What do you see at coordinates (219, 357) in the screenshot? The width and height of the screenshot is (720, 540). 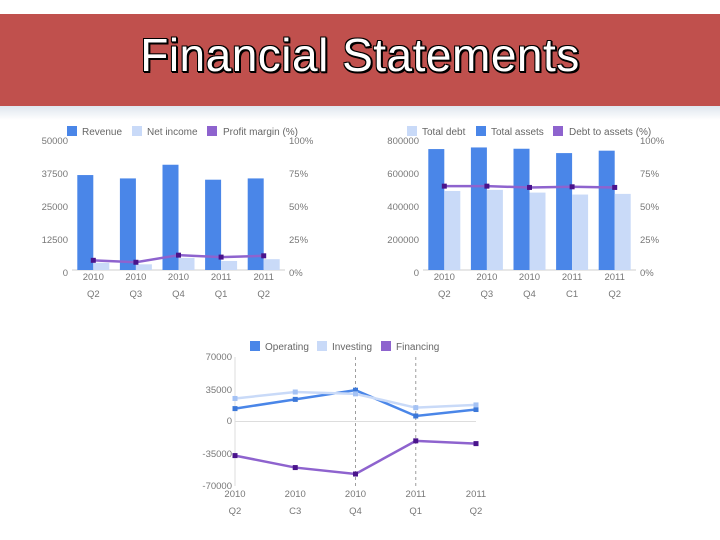 I see `y-tick: 70000` at bounding box center [219, 357].